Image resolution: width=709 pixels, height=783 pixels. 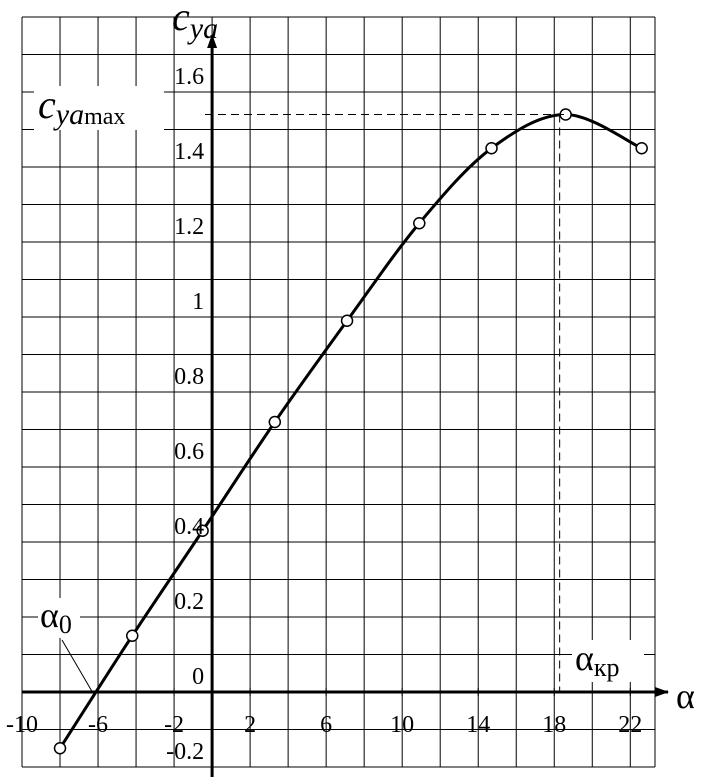 What do you see at coordinates (68, 114) in the screenshot?
I see `max-label-part: ya` at bounding box center [68, 114].